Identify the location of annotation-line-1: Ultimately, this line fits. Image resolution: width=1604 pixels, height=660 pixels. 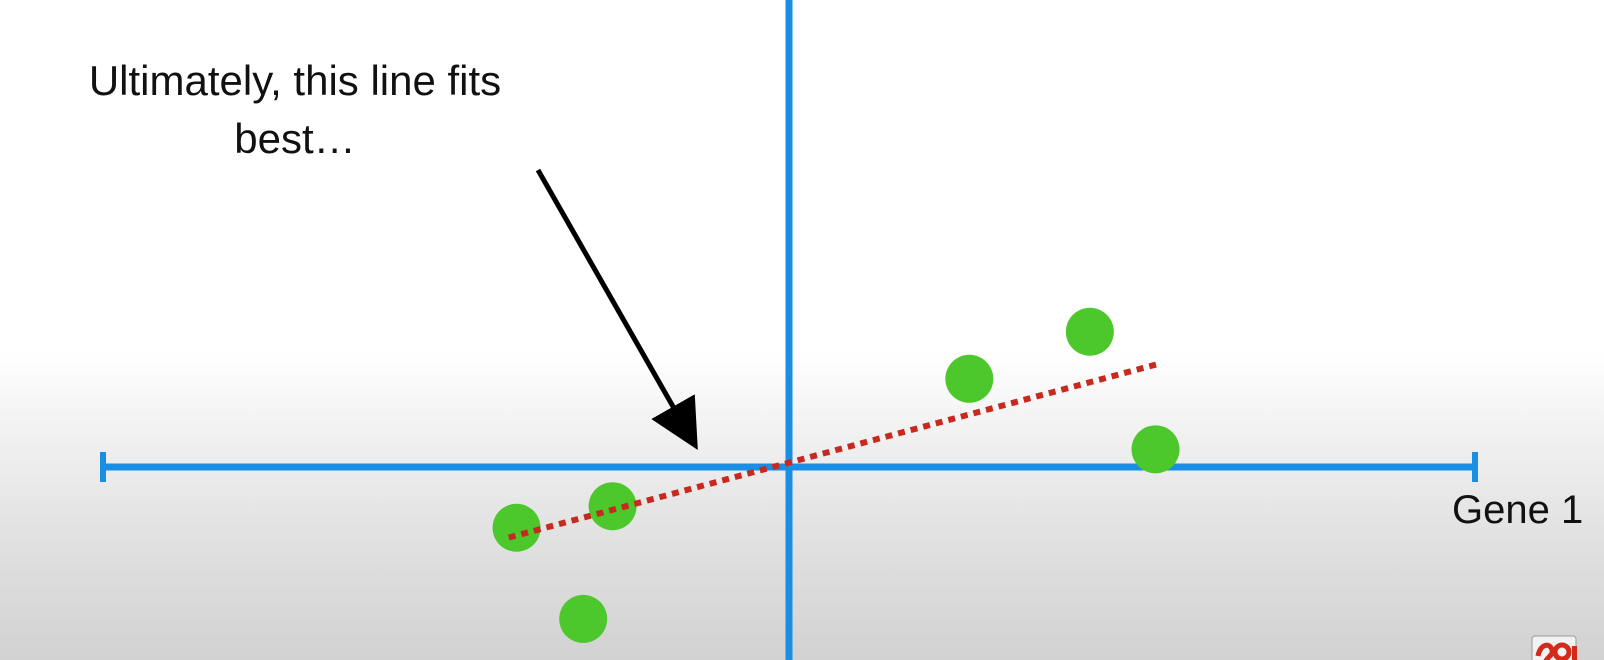
(295, 80).